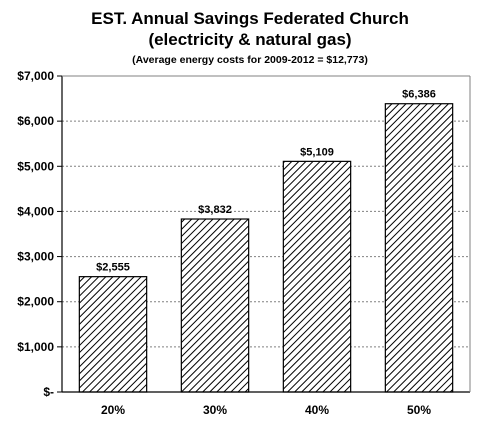  Describe the element at coordinates (35, 166) in the screenshot. I see `y-tick-label: $5,000` at that location.